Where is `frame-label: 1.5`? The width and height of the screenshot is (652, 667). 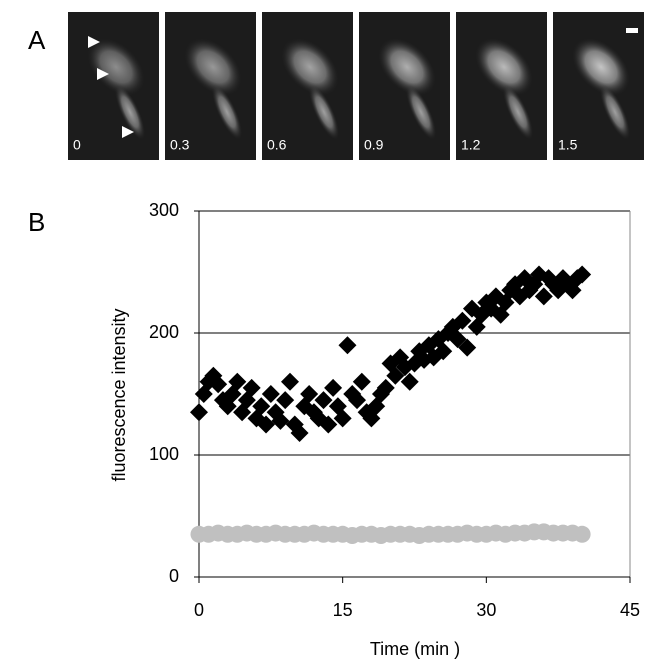
frame-label: 1.5 is located at coordinates (568, 145).